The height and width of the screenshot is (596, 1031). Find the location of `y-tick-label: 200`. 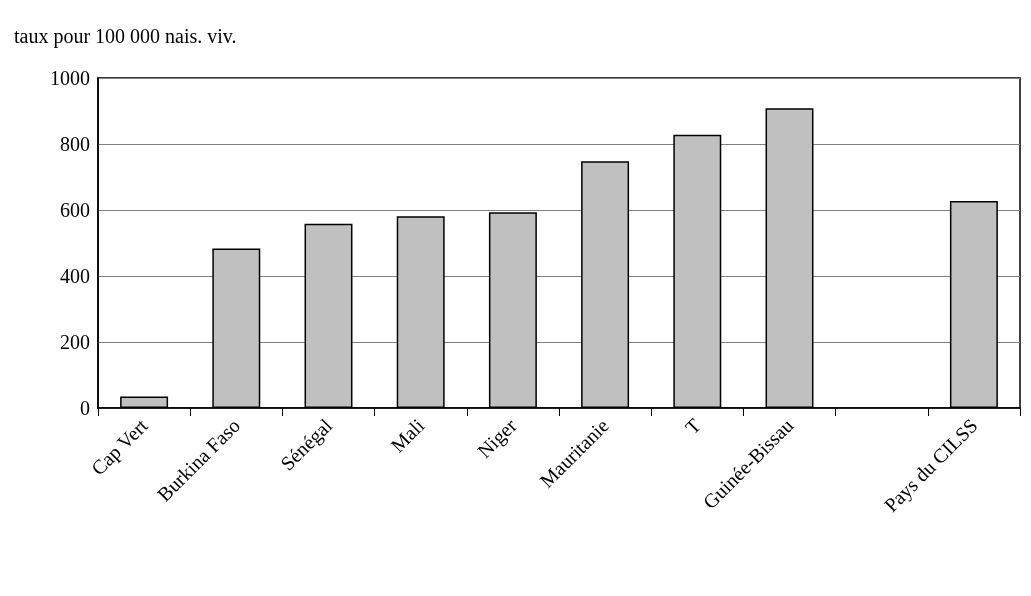

y-tick-label: 200 is located at coordinates (75, 342).